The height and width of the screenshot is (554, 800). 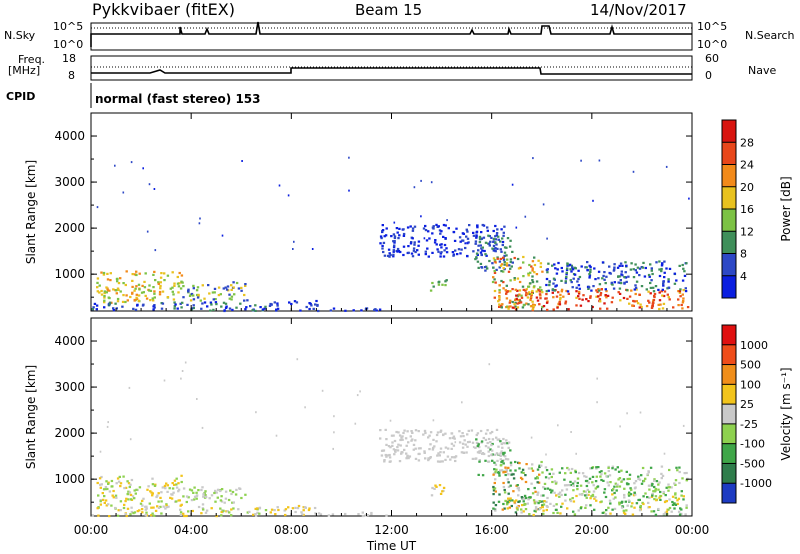 I want to click on power-ytick-label-3: 4000, so click(x=69, y=136).